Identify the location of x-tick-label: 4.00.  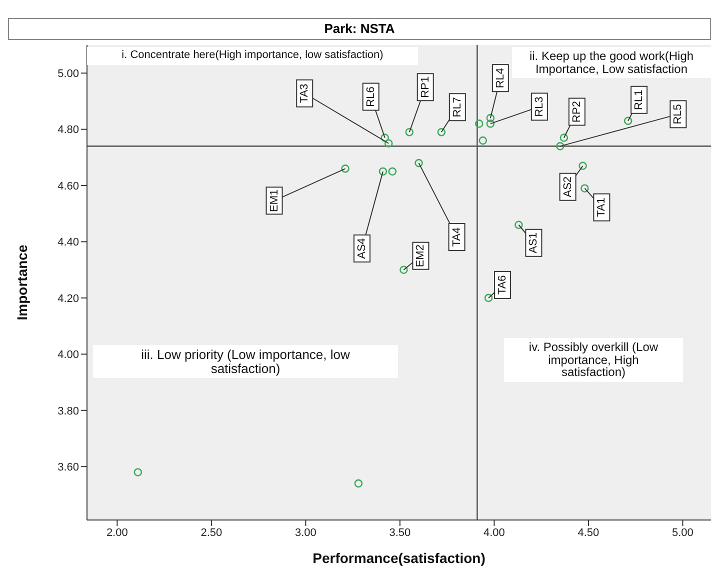
(494, 532).